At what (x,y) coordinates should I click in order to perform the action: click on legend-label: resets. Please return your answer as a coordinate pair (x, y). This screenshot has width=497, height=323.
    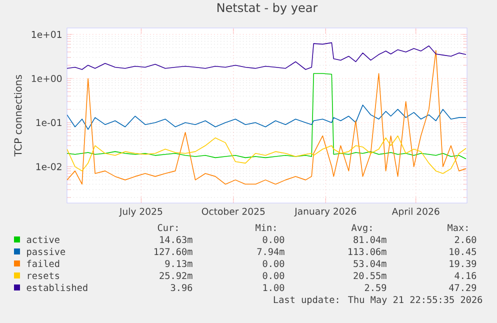
    Looking at the image, I should click on (44, 276).